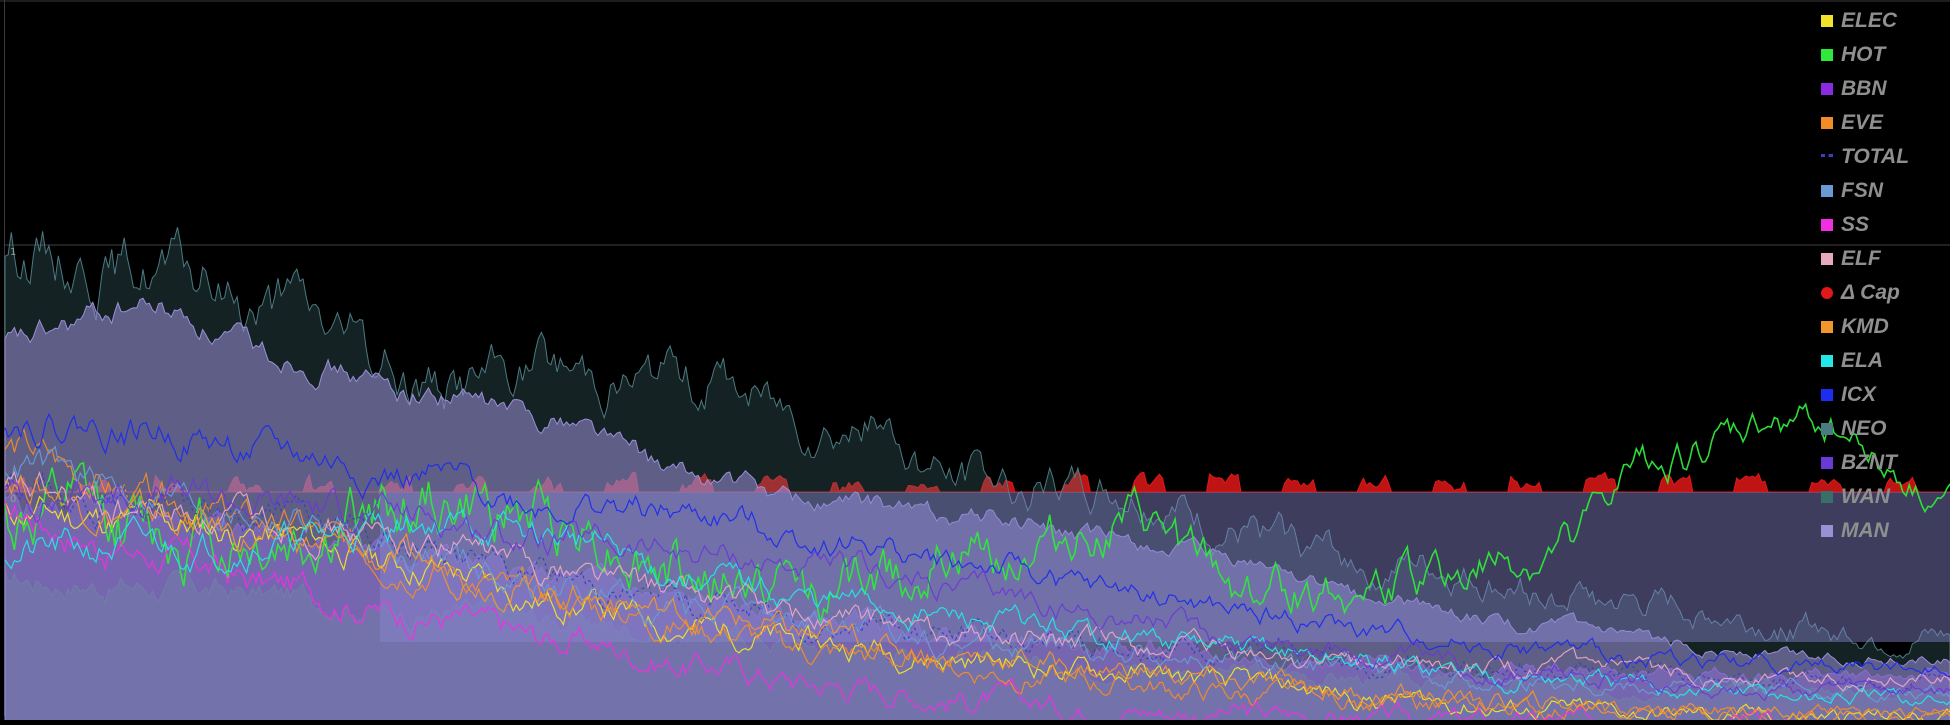 The image size is (1950, 725). Describe the element at coordinates (1884, 259) in the screenshot. I see `legend-item: ELF` at that location.